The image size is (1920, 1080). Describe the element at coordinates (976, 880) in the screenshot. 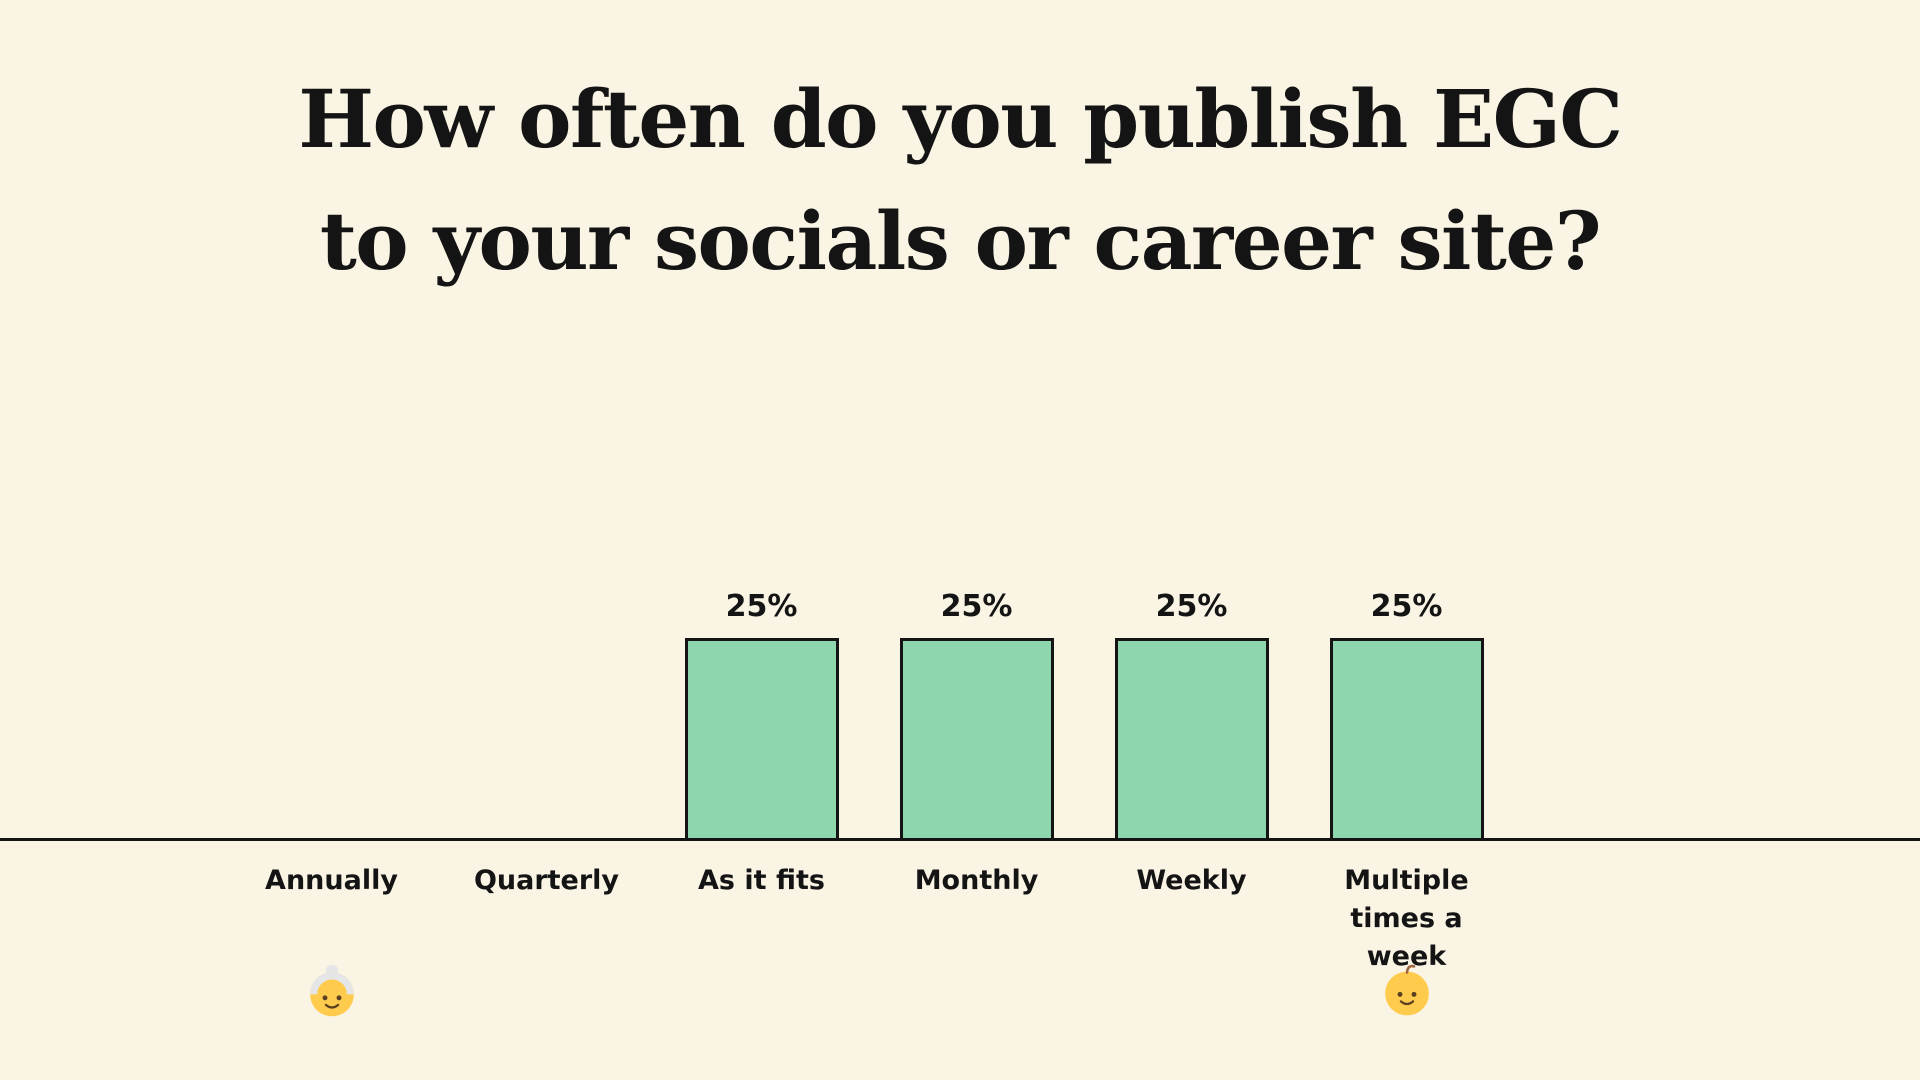

I see `category-label-monthly: Monthly` at that location.